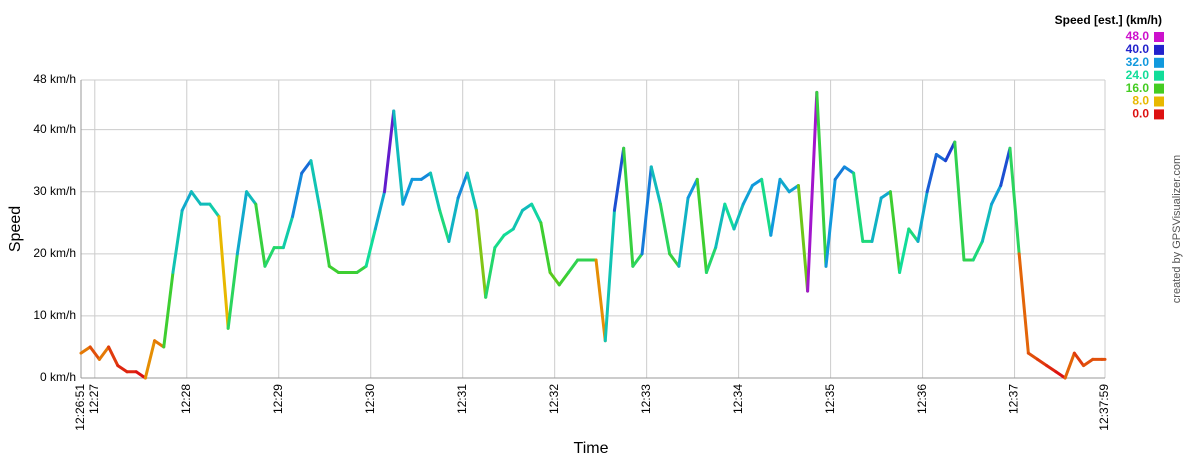  I want to click on x-tick-label: 12:33, so click(646, 399).